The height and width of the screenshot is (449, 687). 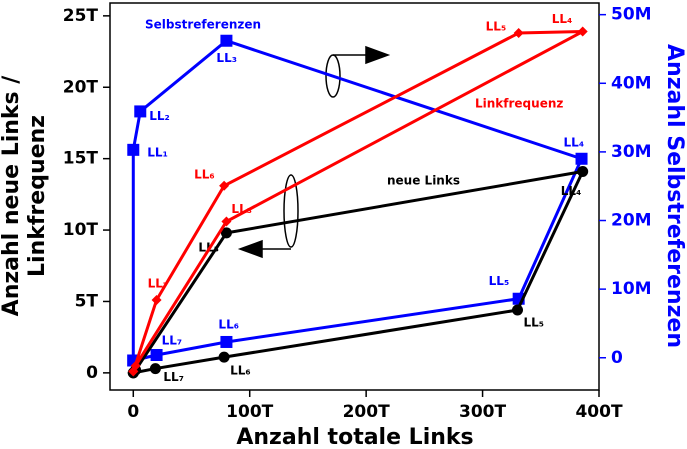 I want to click on y-tick-label: 5T, so click(x=87, y=301).